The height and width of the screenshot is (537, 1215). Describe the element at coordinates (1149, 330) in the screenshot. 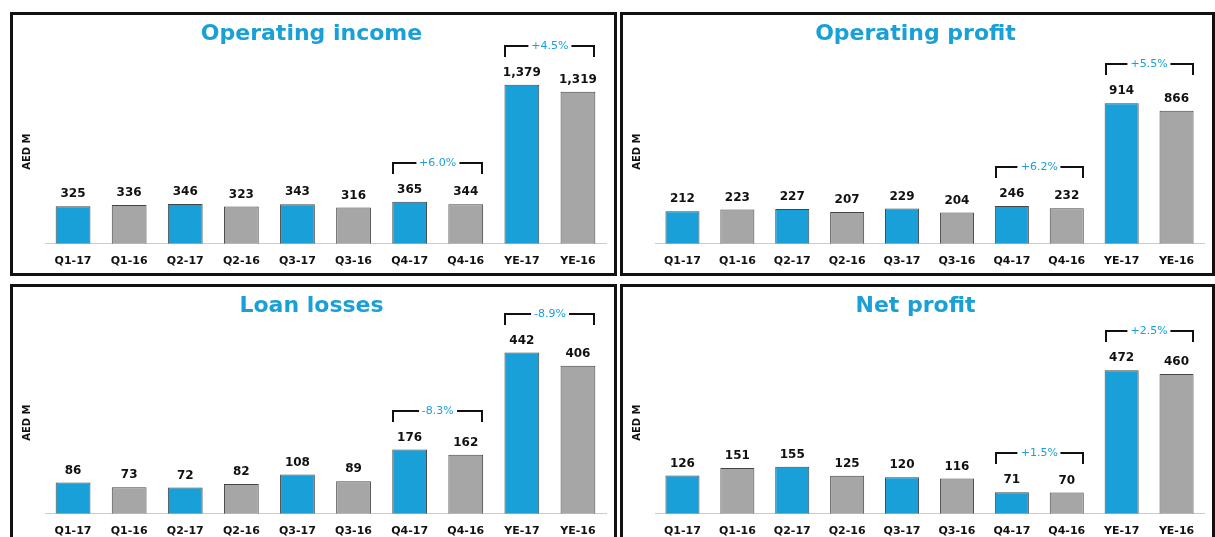

I see `text: +2.5%` at that location.